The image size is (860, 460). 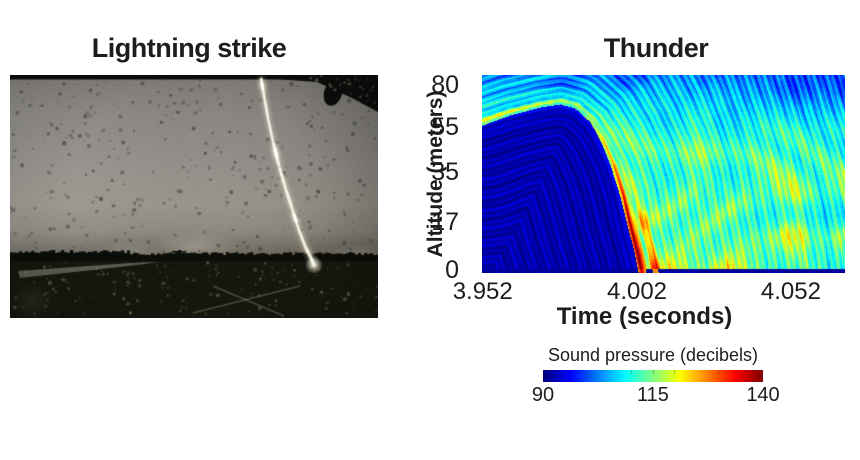 I want to click on y-tick-0: 0, so click(x=452, y=270).